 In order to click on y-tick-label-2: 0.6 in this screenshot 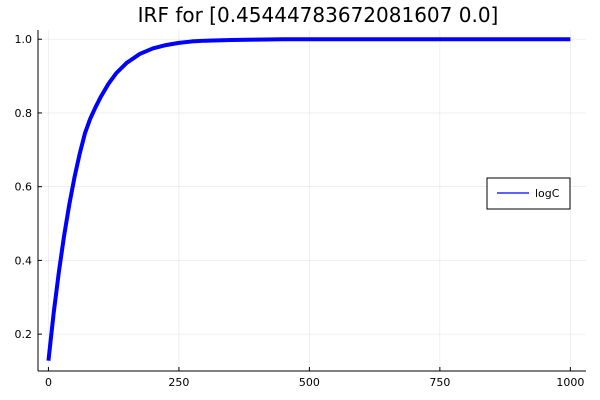, I will do `click(24, 187)`.